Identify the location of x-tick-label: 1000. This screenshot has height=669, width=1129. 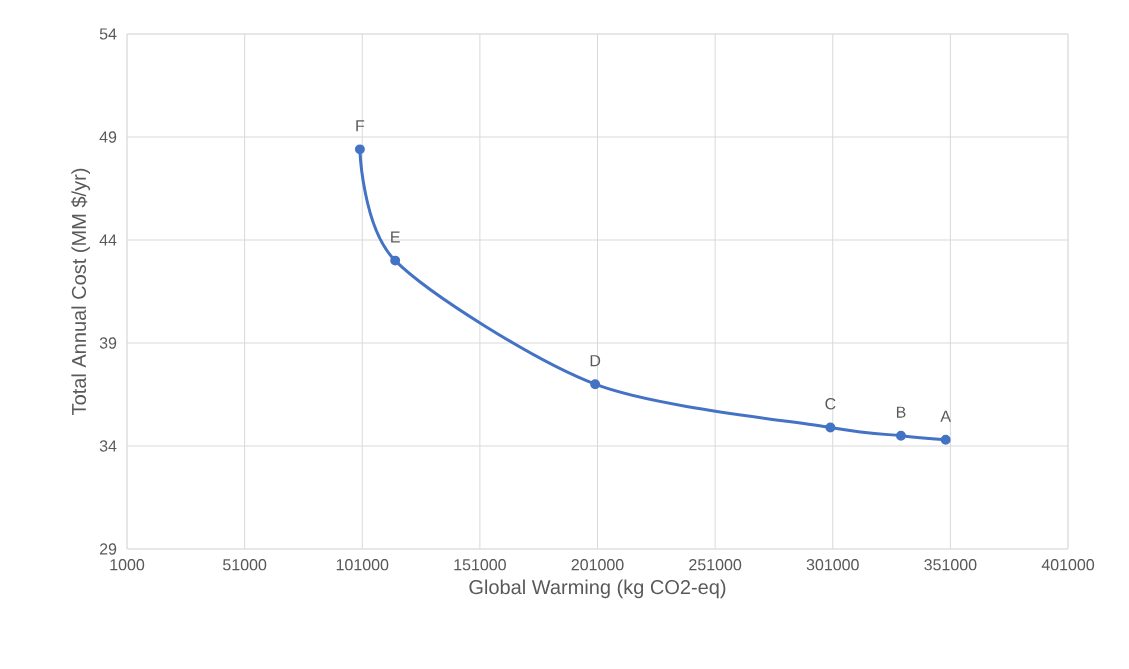
(127, 565).